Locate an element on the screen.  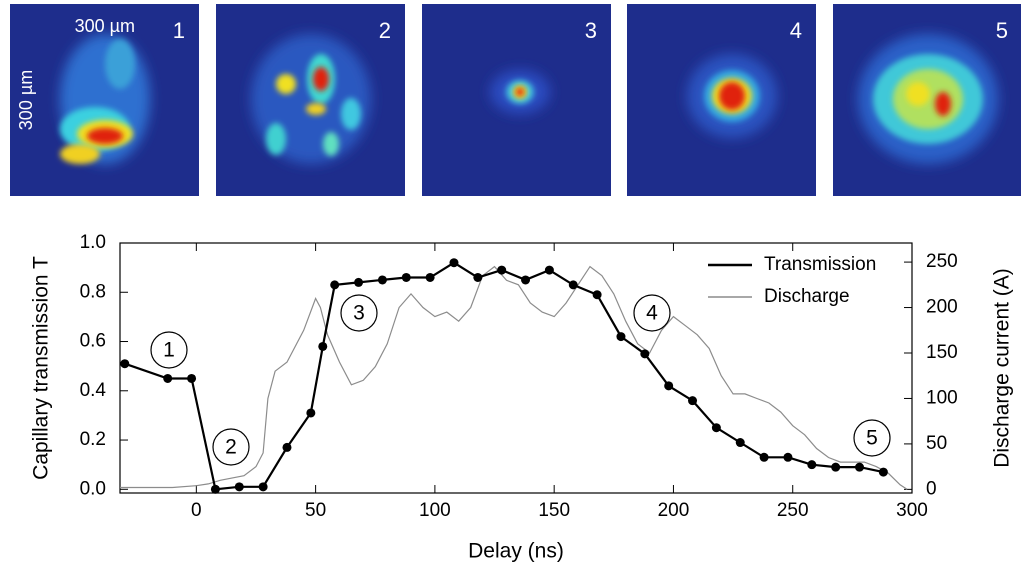
panel-number: 3 is located at coordinates (591, 30).